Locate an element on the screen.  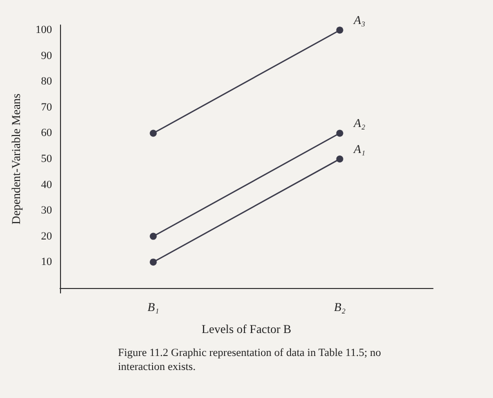
y-tick-label: 10 is located at coordinates (46, 262).